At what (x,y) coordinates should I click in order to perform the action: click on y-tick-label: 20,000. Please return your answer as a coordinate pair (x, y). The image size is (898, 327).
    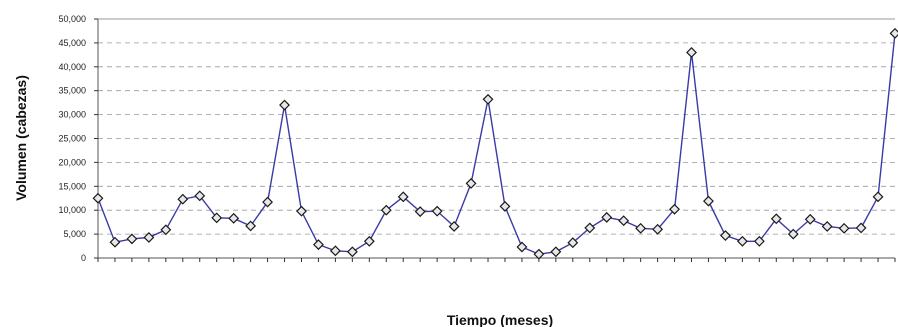
    Looking at the image, I should click on (72, 162).